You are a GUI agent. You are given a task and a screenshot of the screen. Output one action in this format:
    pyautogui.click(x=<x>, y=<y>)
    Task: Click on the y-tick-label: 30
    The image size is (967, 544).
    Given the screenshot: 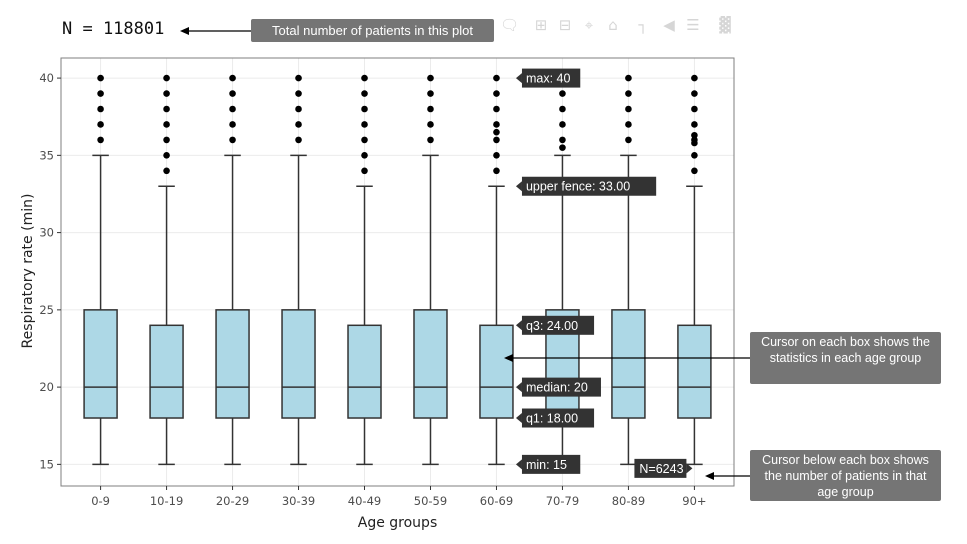 What is the action you would take?
    pyautogui.click(x=46, y=233)
    